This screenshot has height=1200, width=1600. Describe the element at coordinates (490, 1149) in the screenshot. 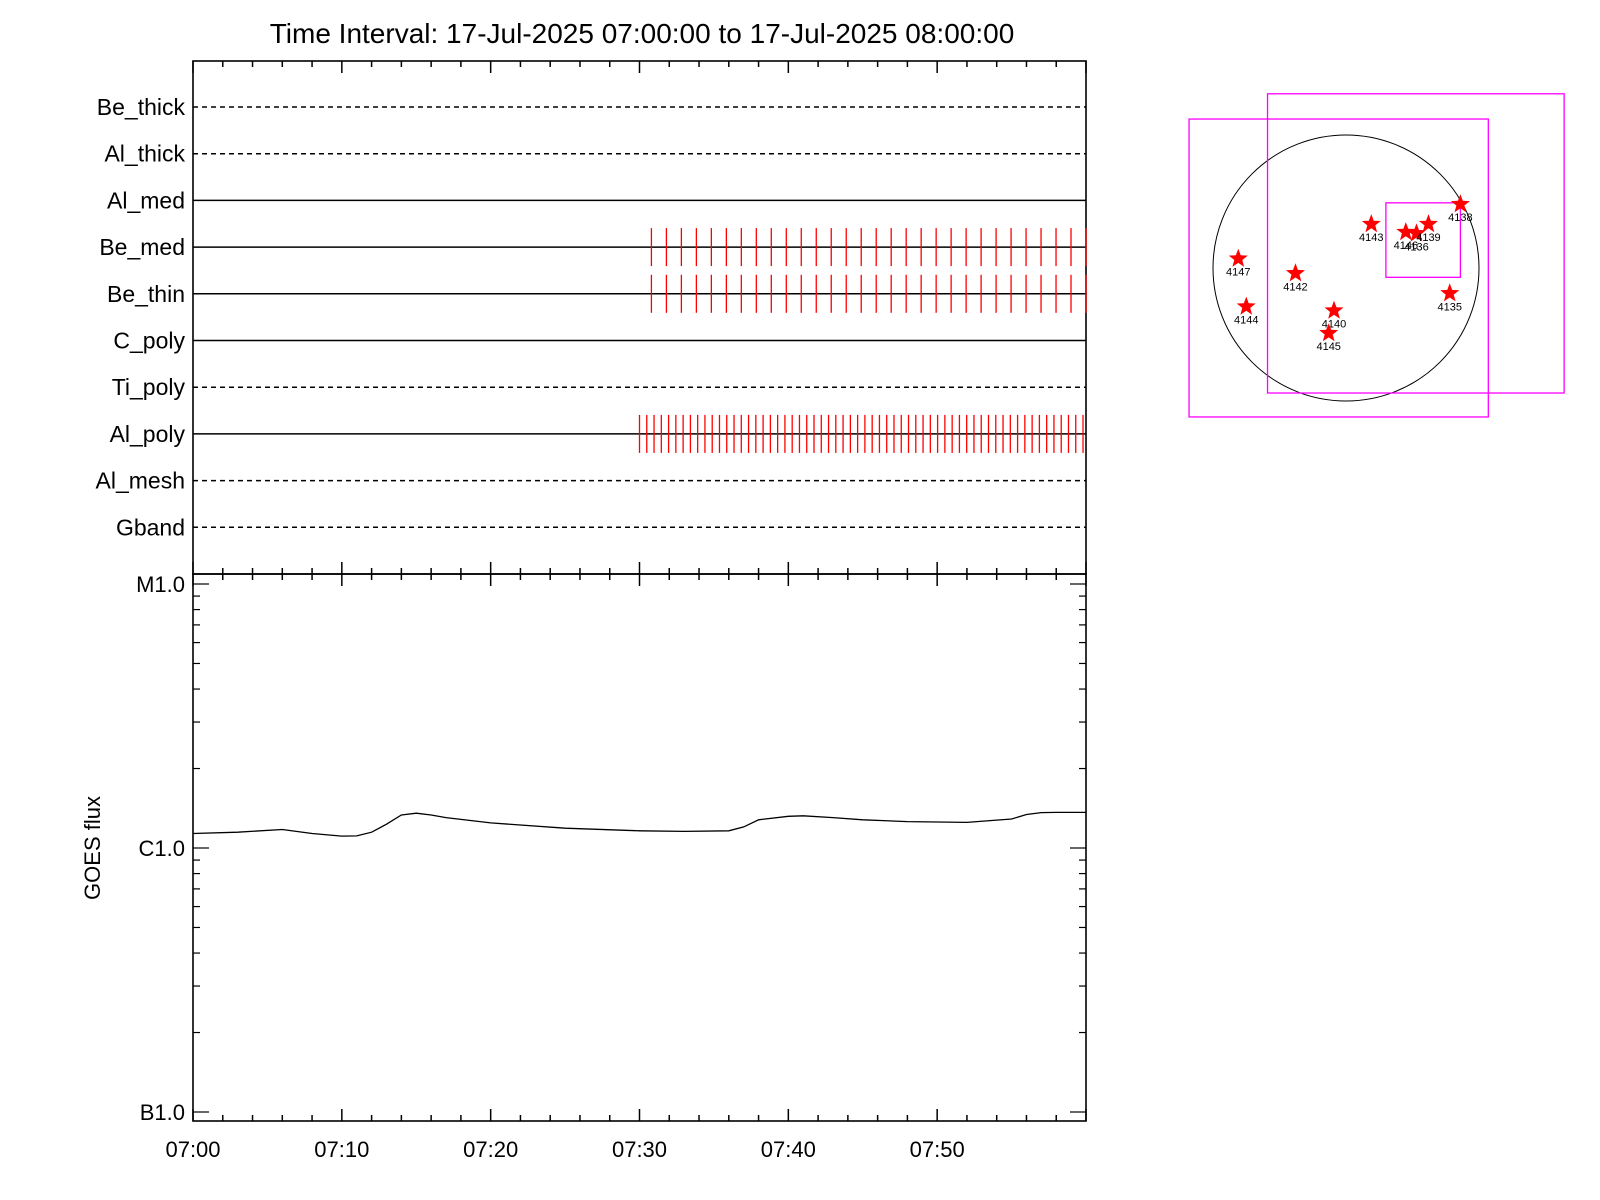

I see `x-tick-label: 07:20` at that location.